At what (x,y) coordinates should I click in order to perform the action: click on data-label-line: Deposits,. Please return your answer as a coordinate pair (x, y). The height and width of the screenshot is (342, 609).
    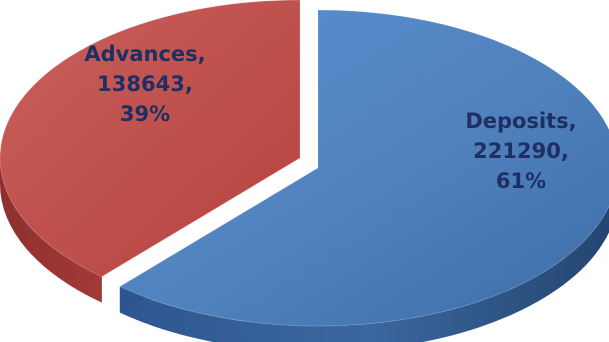
    Looking at the image, I should click on (520, 121).